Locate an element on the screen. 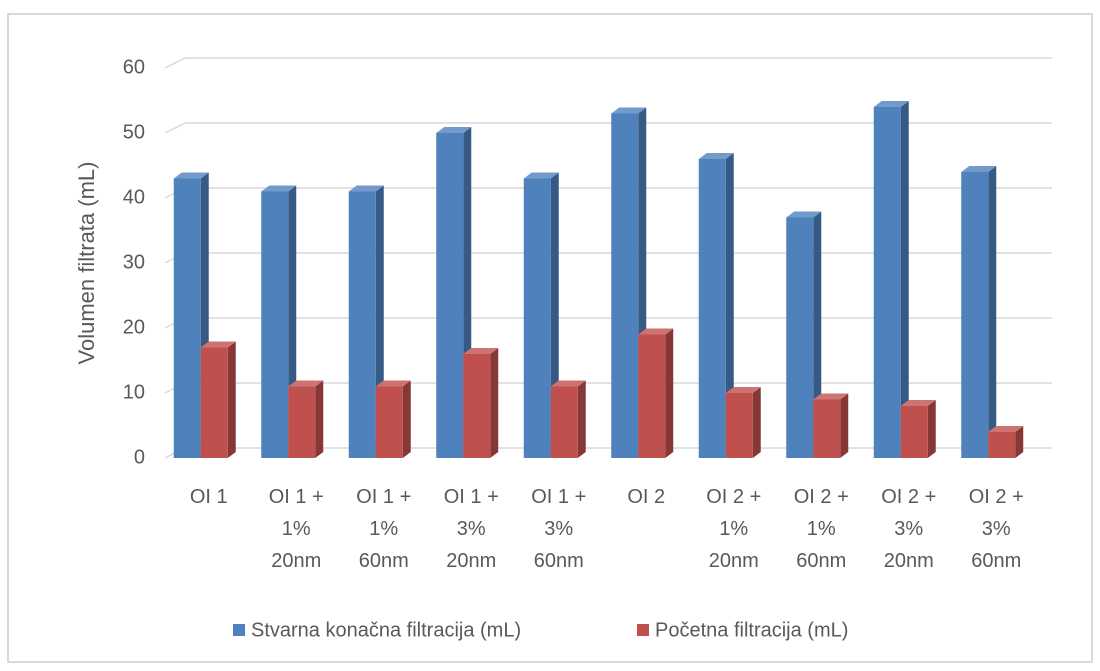  x-tick-label: OI 1 +3% 60nm is located at coordinates (558, 529).